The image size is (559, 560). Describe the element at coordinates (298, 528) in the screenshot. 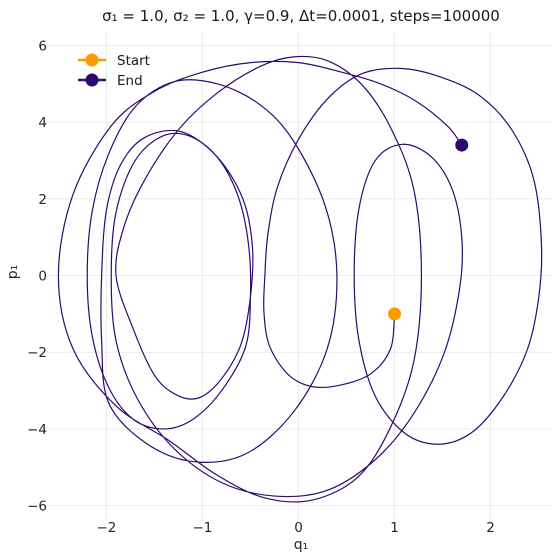

I see `x-tick-label: 0` at that location.